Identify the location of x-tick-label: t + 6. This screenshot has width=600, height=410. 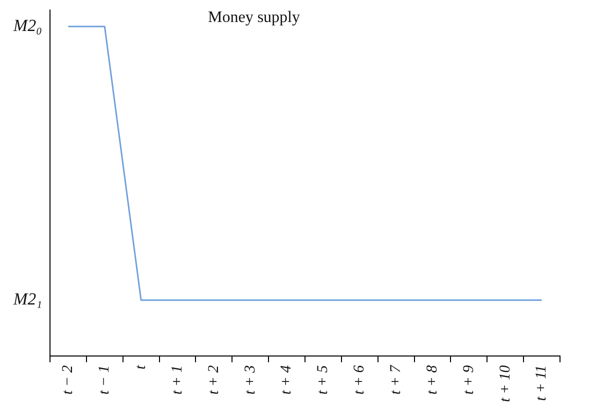
(360, 379).